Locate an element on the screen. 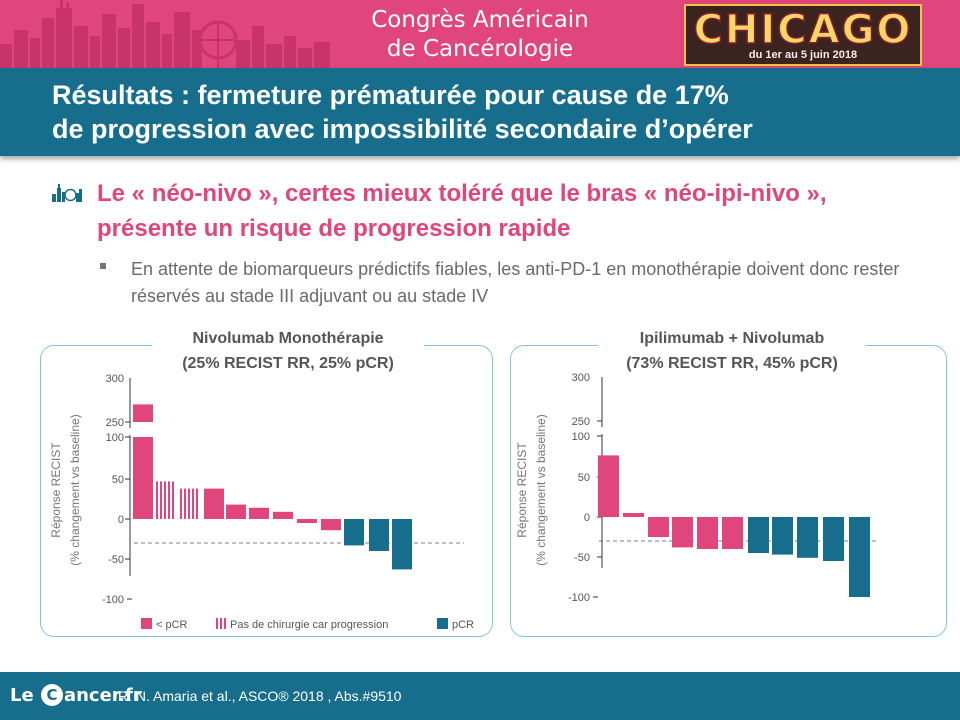 The image size is (960, 720). city-name: CHICAGO is located at coordinates (803, 30).